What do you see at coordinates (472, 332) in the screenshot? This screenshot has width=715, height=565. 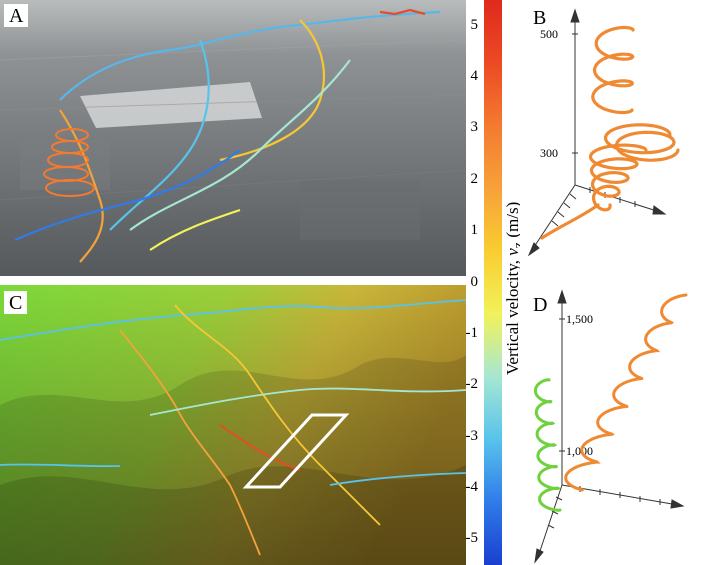 I see `colorbar-tick-label: -1` at bounding box center [472, 332].